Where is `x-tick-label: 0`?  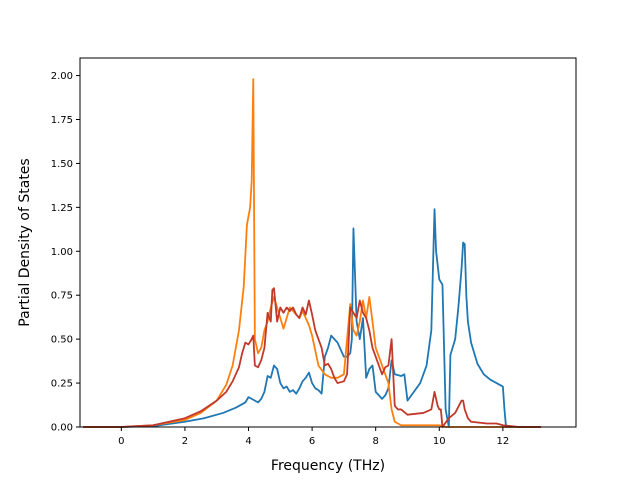
x-tick-label: 0 is located at coordinates (121, 441).